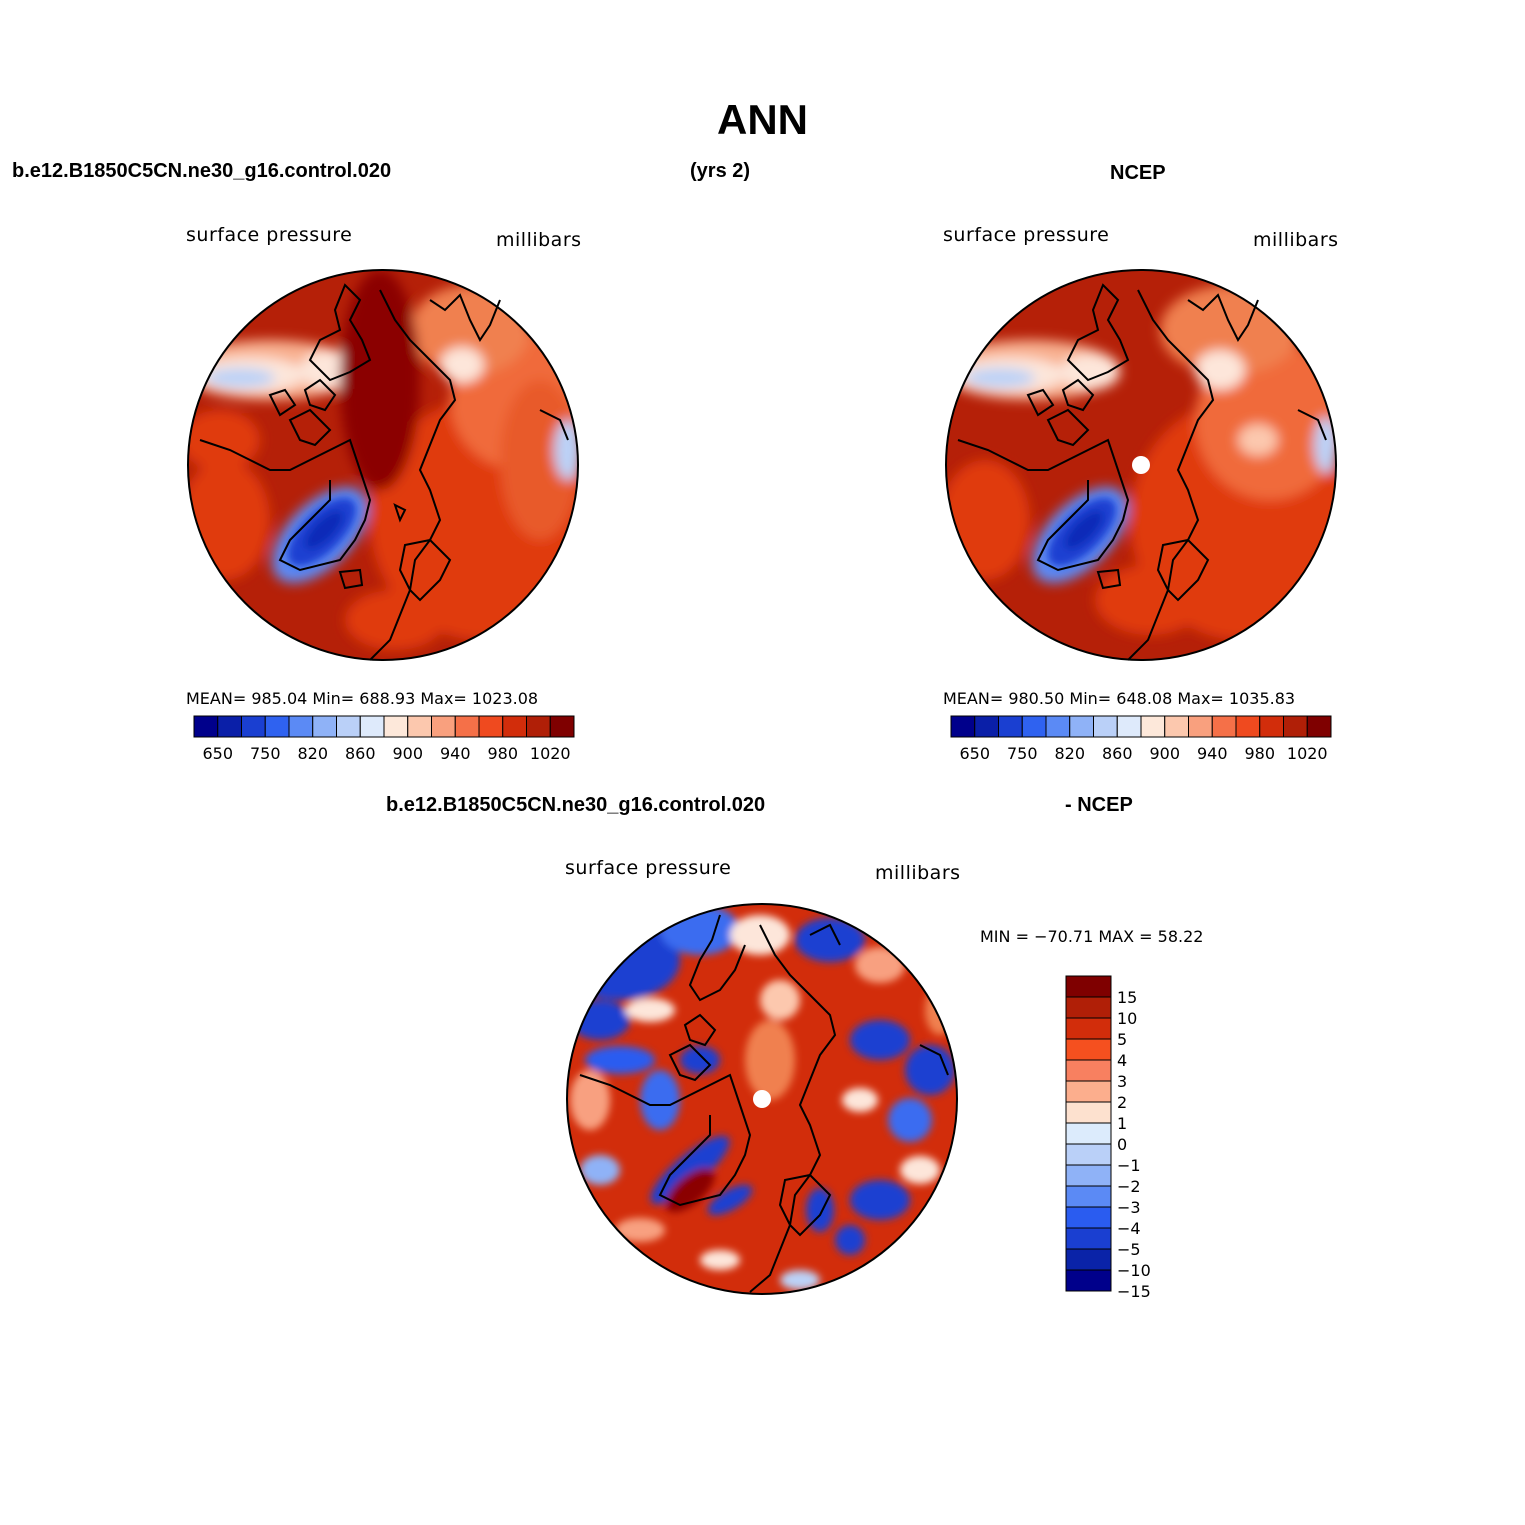 The width and height of the screenshot is (1525, 1525). What do you see at coordinates (1122, 1081) in the screenshot?
I see `difference-colorbar-tick-label: 3` at bounding box center [1122, 1081].